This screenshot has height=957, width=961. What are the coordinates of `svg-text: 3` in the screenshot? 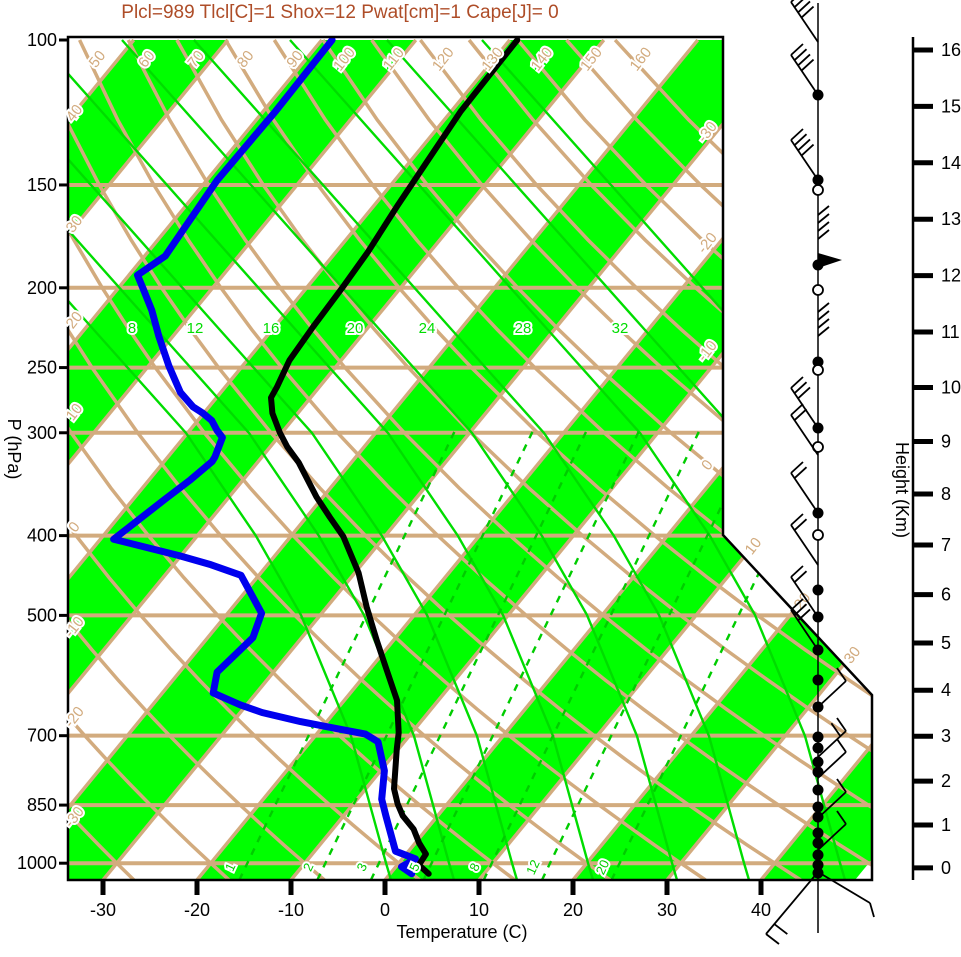 It's located at (946, 736).